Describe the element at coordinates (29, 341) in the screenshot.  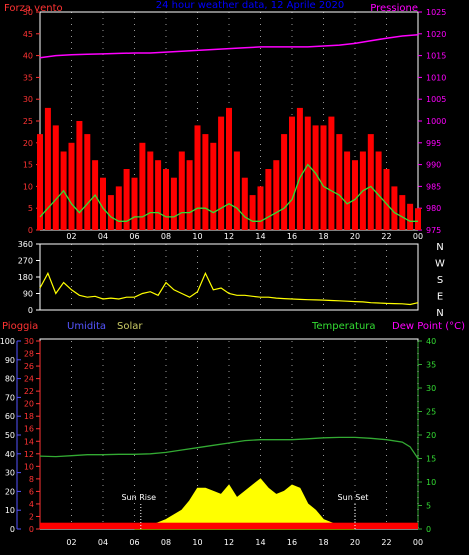
I see `rain-tick-label: 30` at that location.